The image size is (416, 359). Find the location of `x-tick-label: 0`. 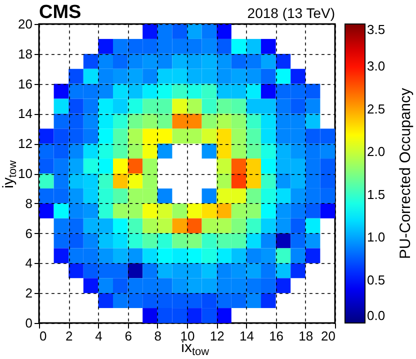

x-tick-label: 0 is located at coordinates (43, 336).